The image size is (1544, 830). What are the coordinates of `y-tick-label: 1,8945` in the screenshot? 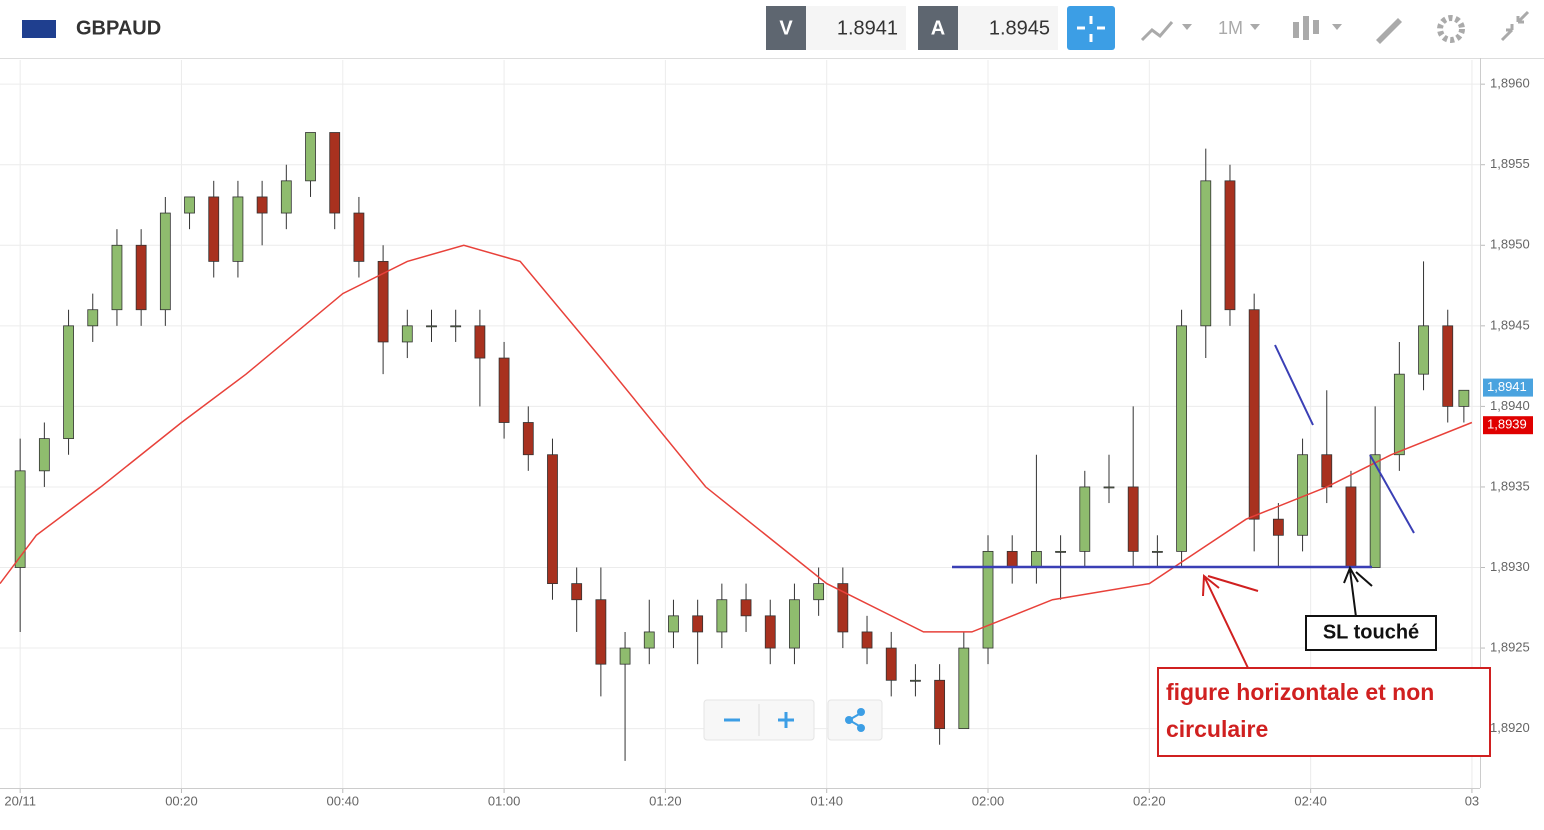 It's located at (1510, 324).